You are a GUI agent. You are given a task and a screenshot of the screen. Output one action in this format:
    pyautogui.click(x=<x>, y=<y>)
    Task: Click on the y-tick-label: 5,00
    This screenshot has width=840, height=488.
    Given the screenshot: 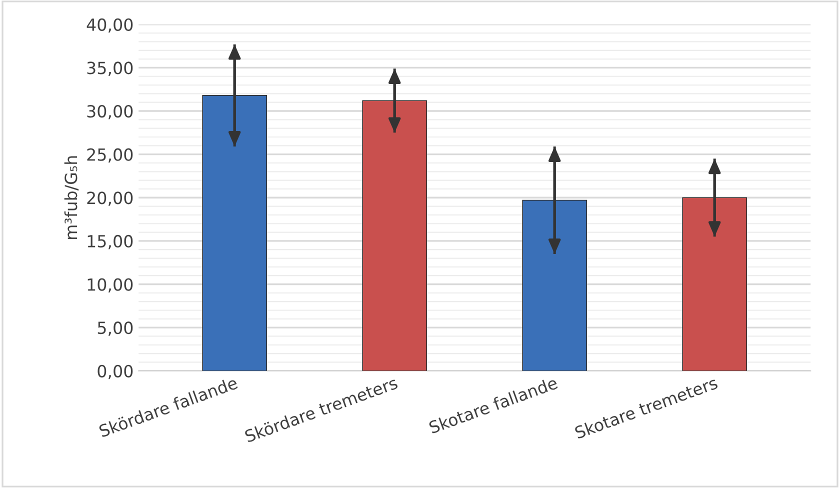 What is the action you would take?
    pyautogui.click(x=115, y=329)
    